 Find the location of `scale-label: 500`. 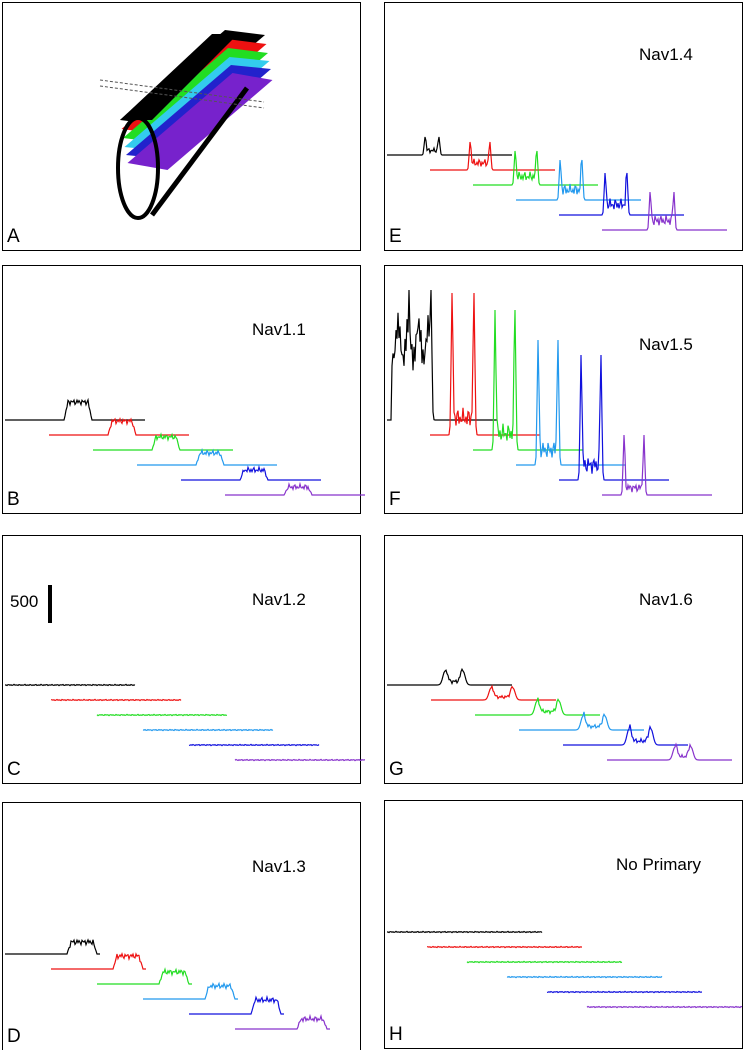

scale-label: 500 is located at coordinates (24, 601).